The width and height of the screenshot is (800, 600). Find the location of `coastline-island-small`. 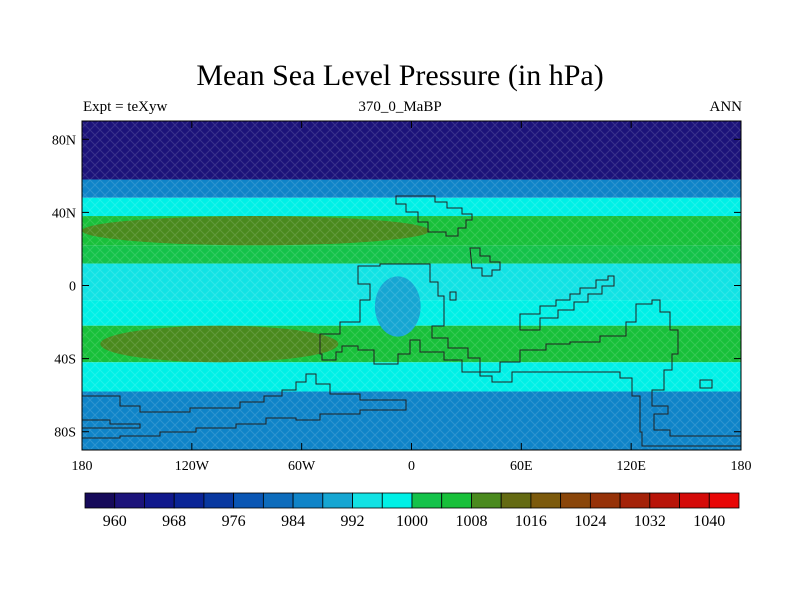

coastline-island-small is located at coordinates (453, 296).